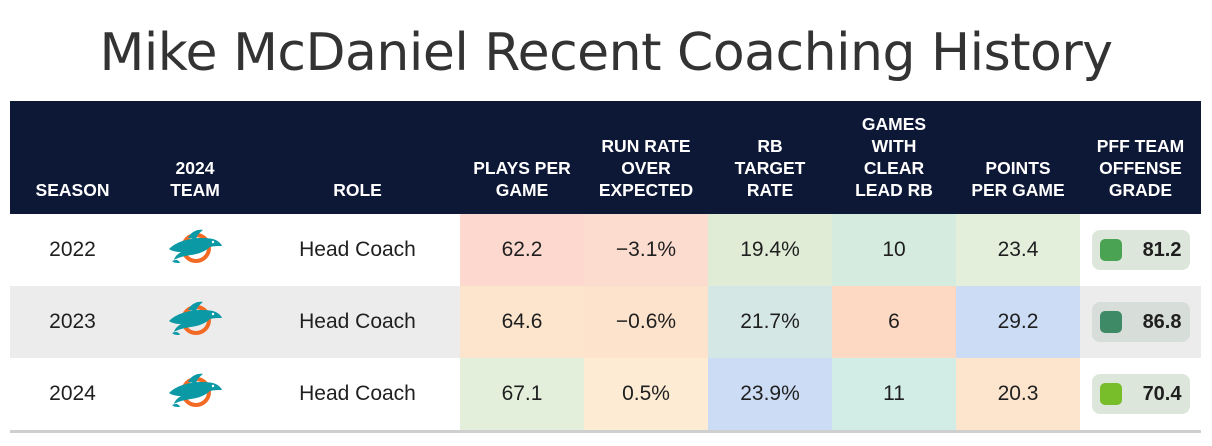 The height and width of the screenshot is (446, 1212). I want to click on points-per-game-cell: 23.4, so click(1018, 250).